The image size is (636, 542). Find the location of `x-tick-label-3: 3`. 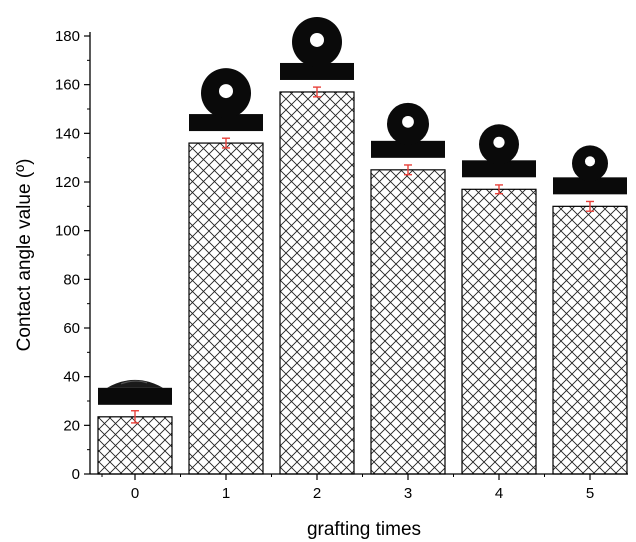

x-tick-label-3: 3 is located at coordinates (408, 493).